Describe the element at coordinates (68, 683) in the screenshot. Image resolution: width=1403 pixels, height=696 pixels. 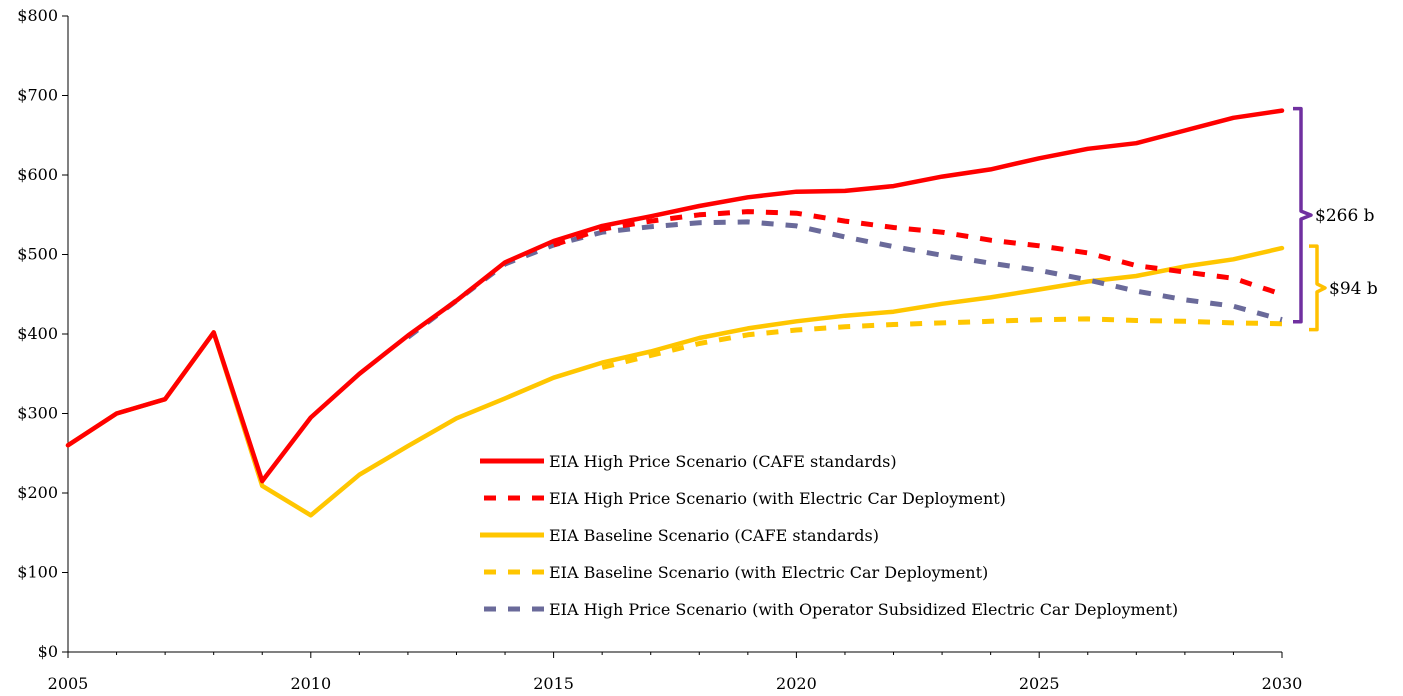
I see `x-tick-label: 2005` at that location.